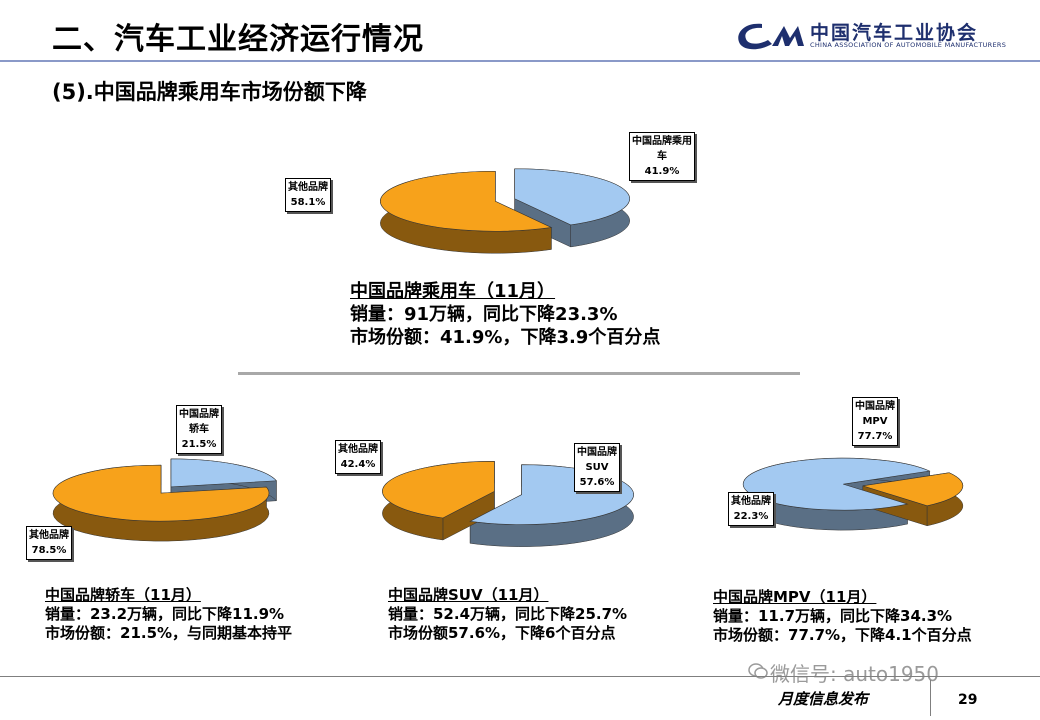 This screenshot has height=720, width=1040. I want to click on callout-other-suv: 其他品牌 42.4%, so click(358, 457).